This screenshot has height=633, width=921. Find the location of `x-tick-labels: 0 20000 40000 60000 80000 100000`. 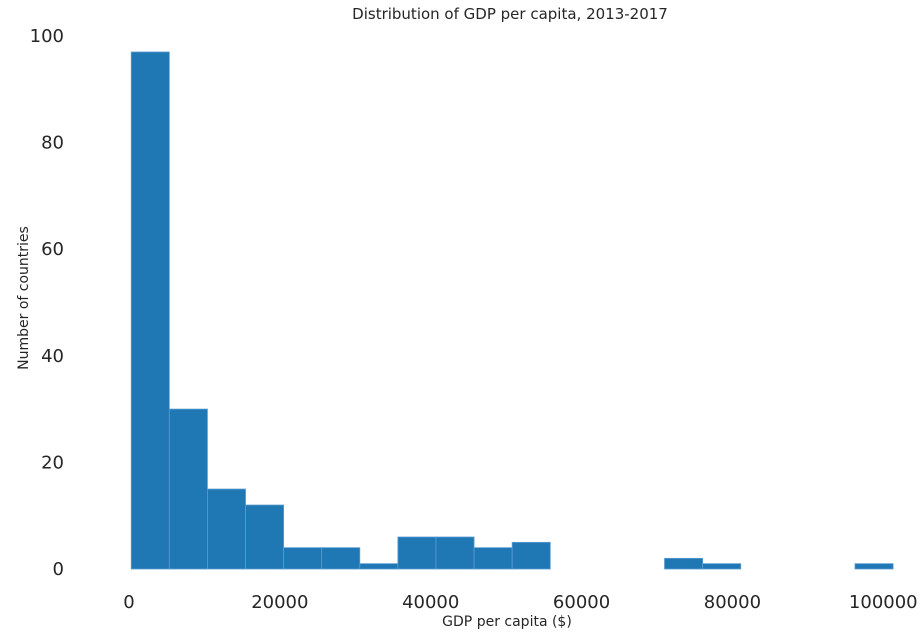

x-tick-labels: 0 20000 40000 60000 80000 100000 is located at coordinates (520, 602).